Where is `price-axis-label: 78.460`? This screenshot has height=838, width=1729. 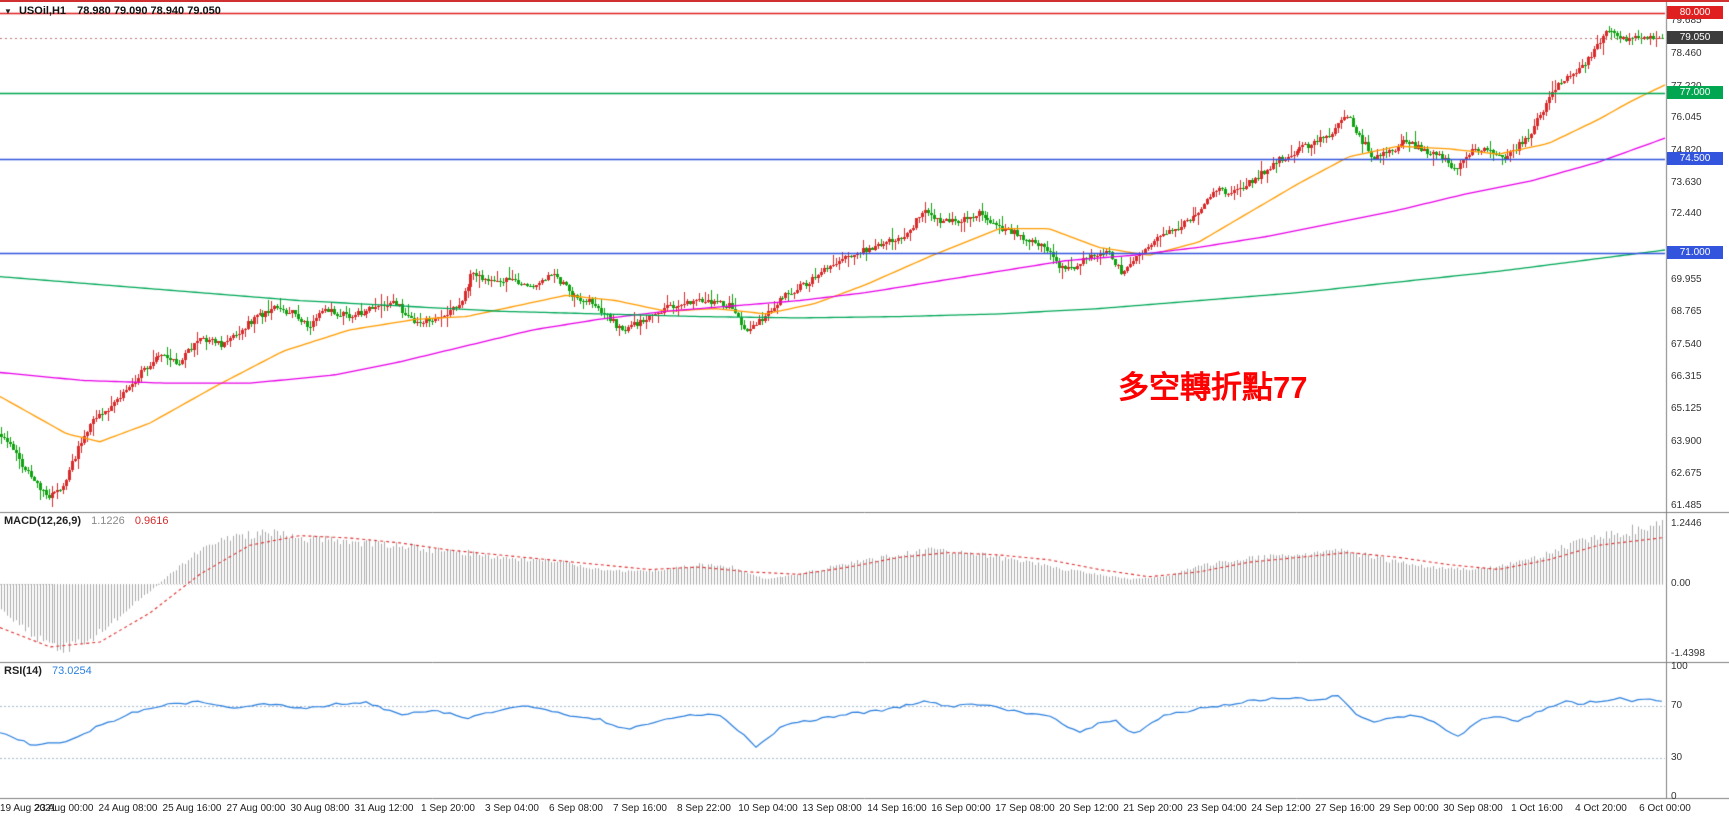
price-axis-label: 78.460 is located at coordinates (1686, 53).